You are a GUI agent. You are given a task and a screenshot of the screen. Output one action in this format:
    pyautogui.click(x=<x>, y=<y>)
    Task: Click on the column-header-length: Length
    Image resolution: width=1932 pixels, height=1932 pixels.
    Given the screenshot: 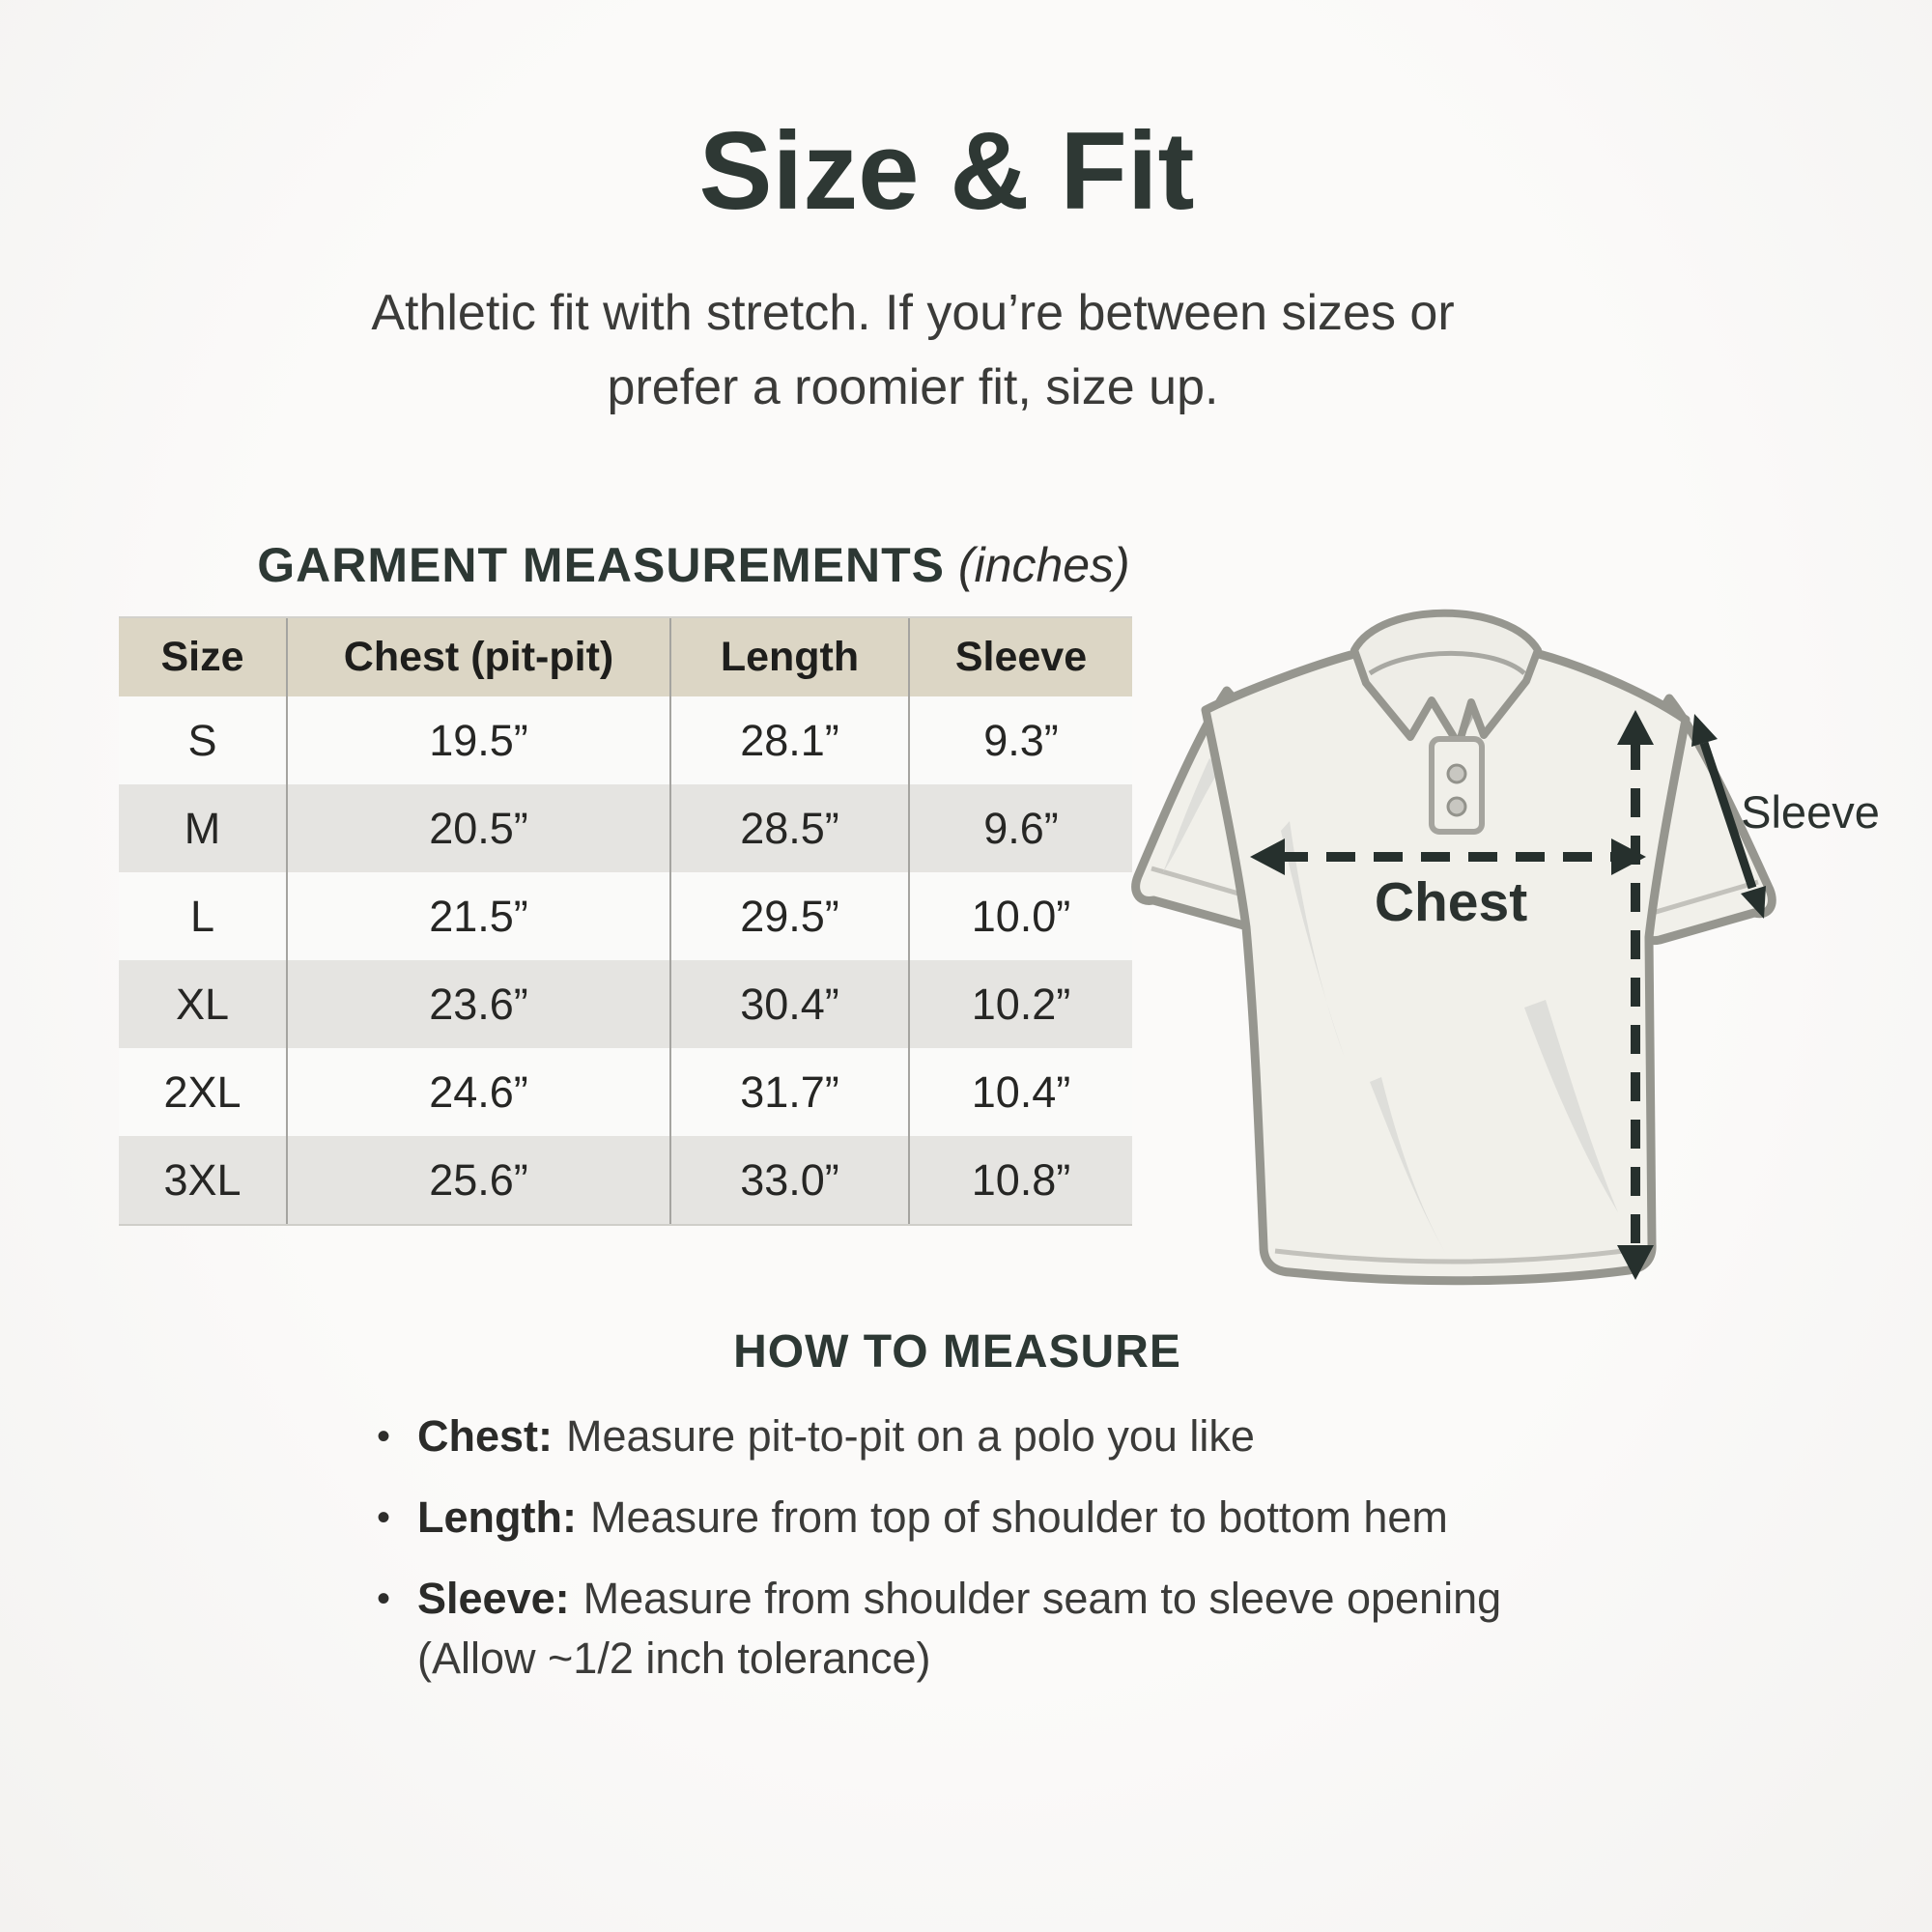 What is the action you would take?
    pyautogui.click(x=790, y=657)
    